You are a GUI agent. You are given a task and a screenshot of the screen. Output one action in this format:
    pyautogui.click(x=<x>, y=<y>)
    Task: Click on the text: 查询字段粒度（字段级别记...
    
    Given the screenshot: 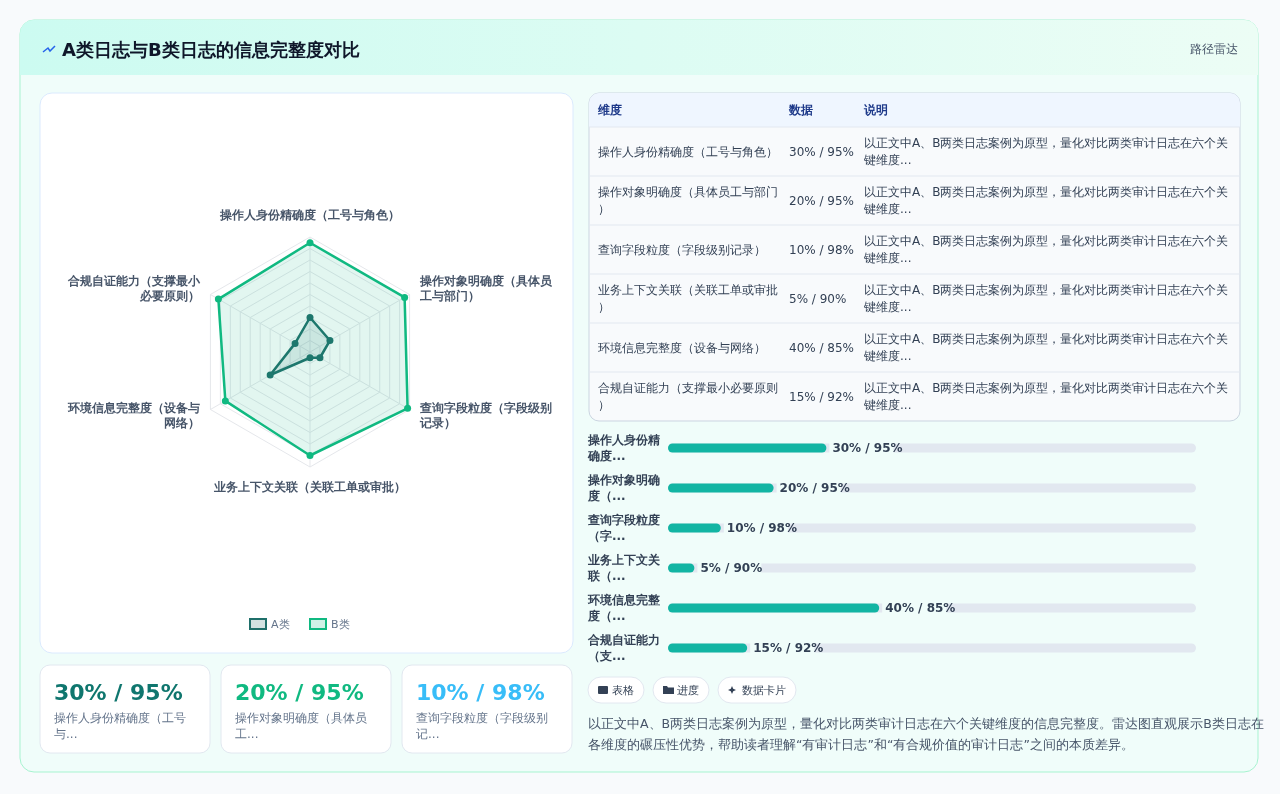 What is the action you would take?
    pyautogui.click(x=482, y=726)
    